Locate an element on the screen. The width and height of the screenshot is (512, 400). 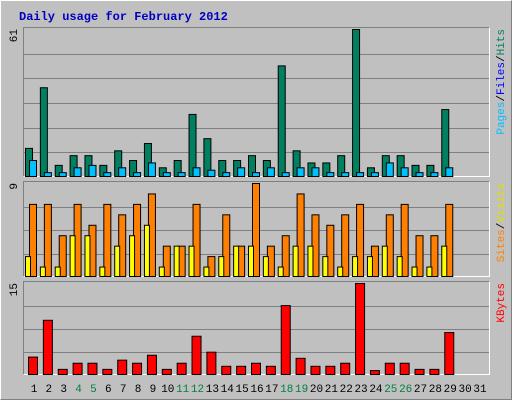
x-tick-label: 11 is located at coordinates (183, 390).